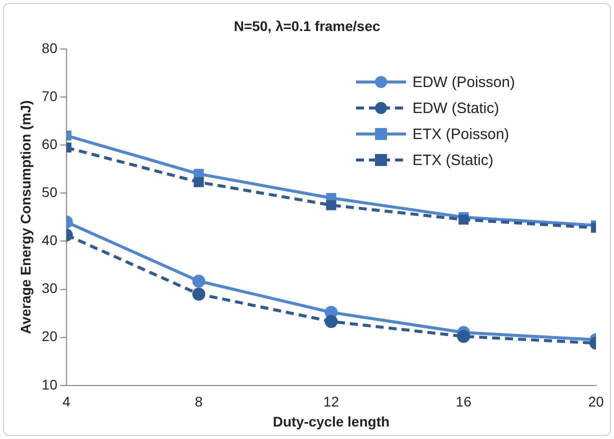 The height and width of the screenshot is (439, 614). Describe the element at coordinates (50, 384) in the screenshot. I see `y-tick-label: 10` at that location.